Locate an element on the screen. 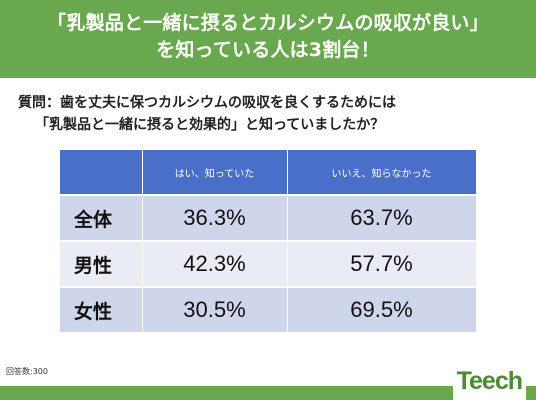  cell-male-yes: 42.3% is located at coordinates (215, 263).